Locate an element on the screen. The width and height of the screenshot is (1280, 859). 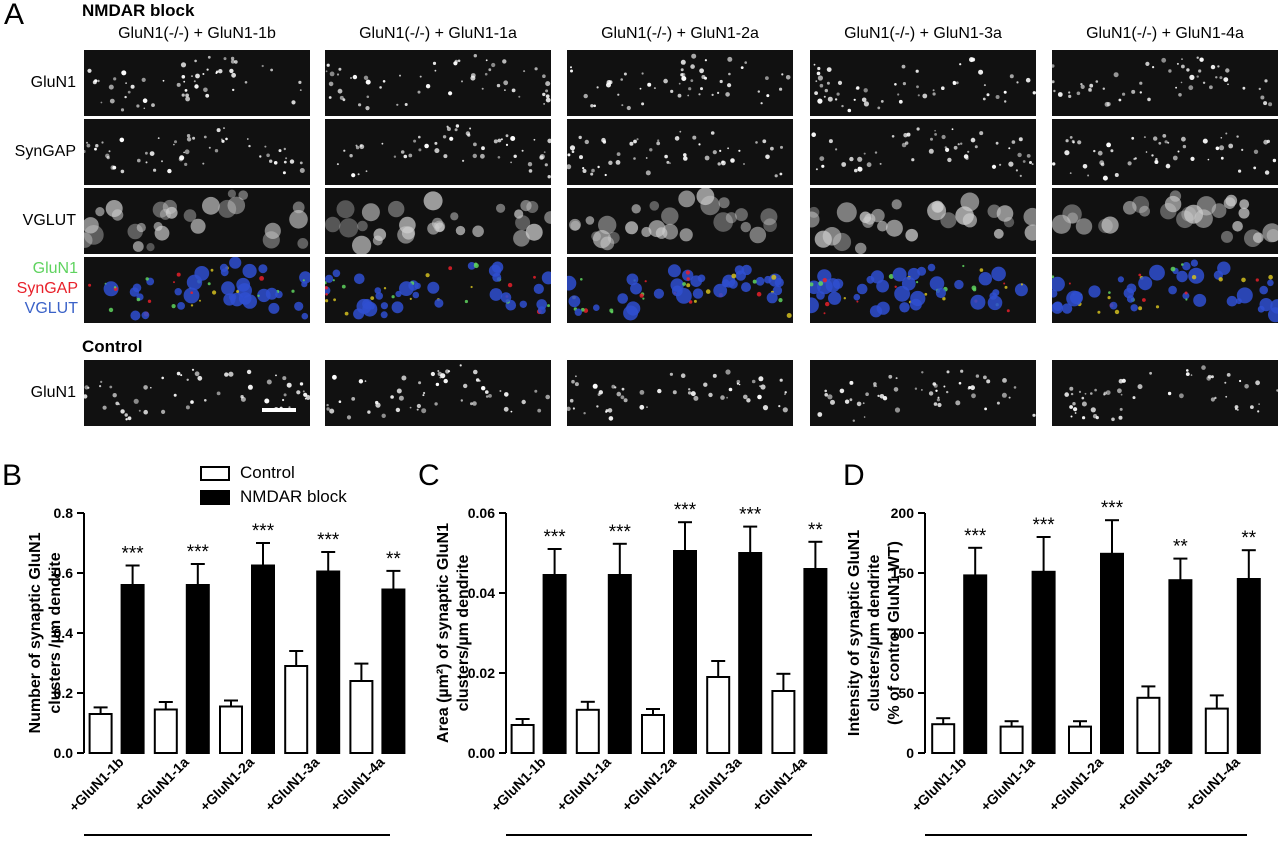
chart-d-ylabel-line-2: clusters/µm dendrite is located at coordinates (874, 632).